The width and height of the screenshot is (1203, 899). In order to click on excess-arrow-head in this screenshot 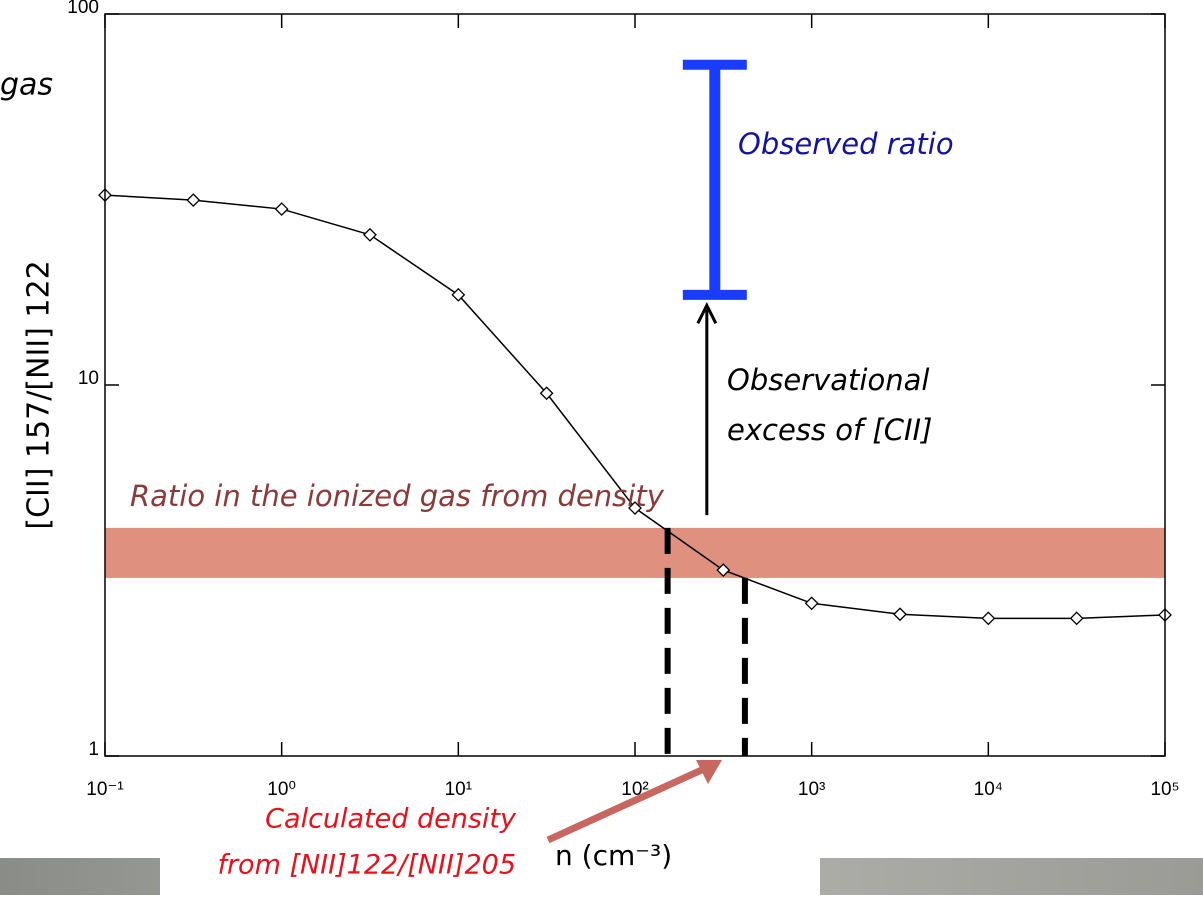, I will do `click(707, 312)`.